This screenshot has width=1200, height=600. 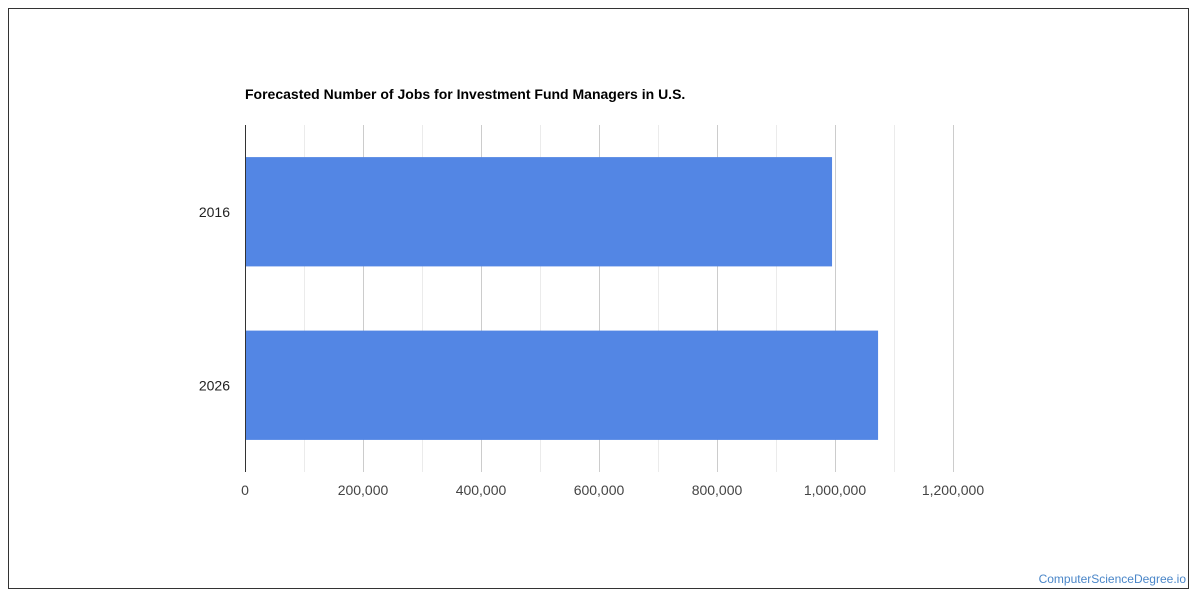 I want to click on x-tick-label: 400,000, so click(x=481, y=490).